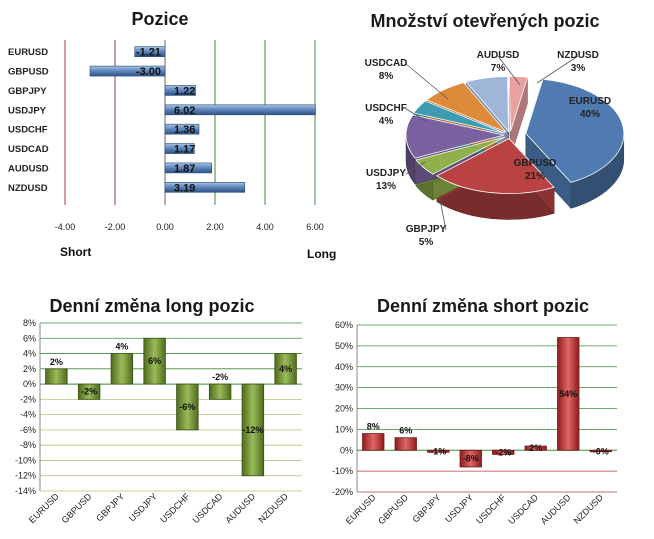  Describe the element at coordinates (535, 176) in the screenshot. I see `pie-label-percent: 21%` at that location.